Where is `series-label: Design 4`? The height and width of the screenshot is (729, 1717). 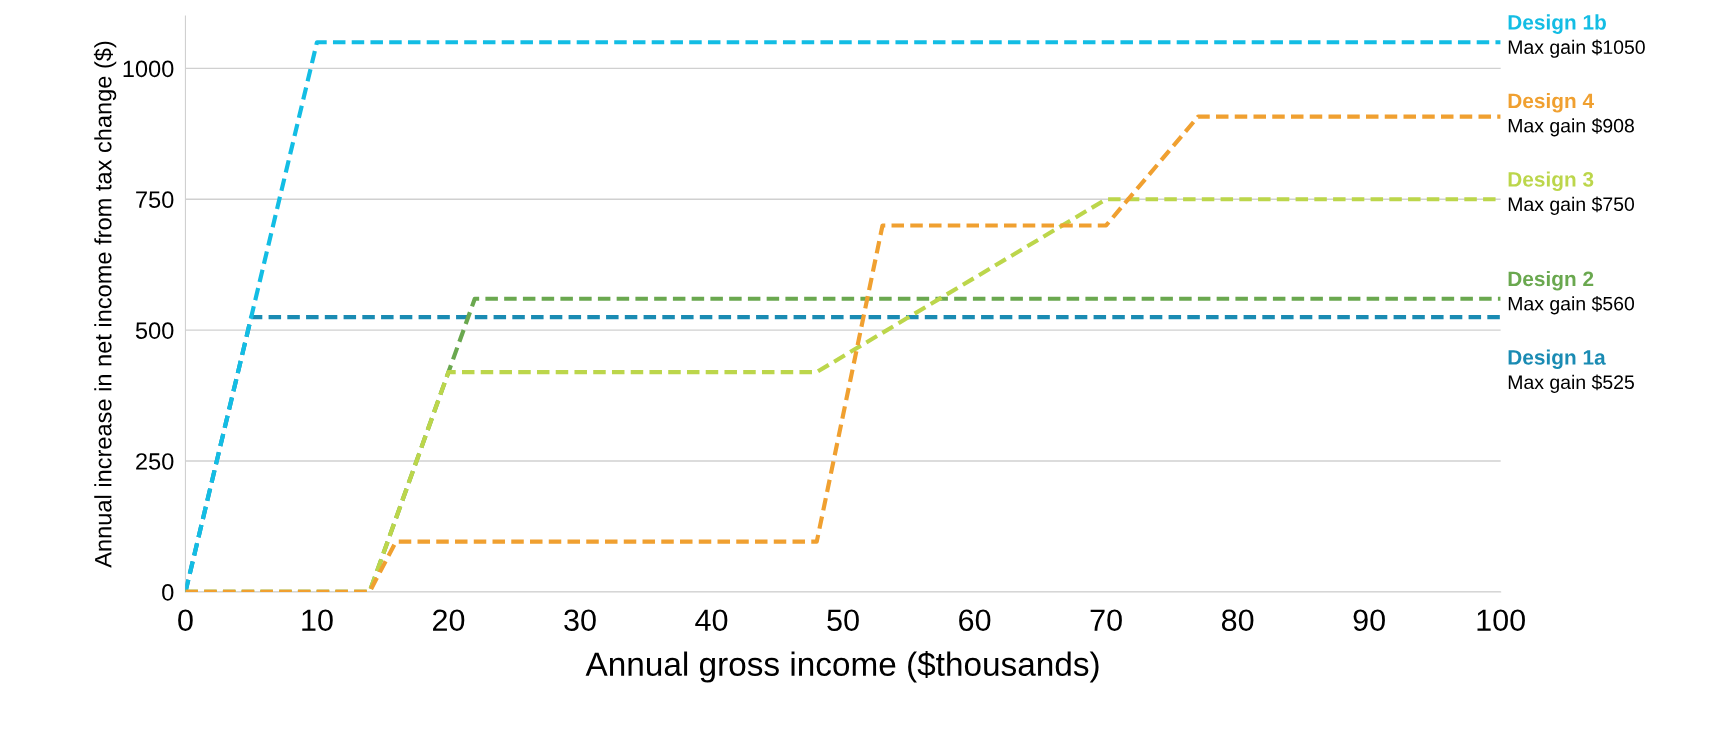 series-label: Design 4 is located at coordinates (1551, 102).